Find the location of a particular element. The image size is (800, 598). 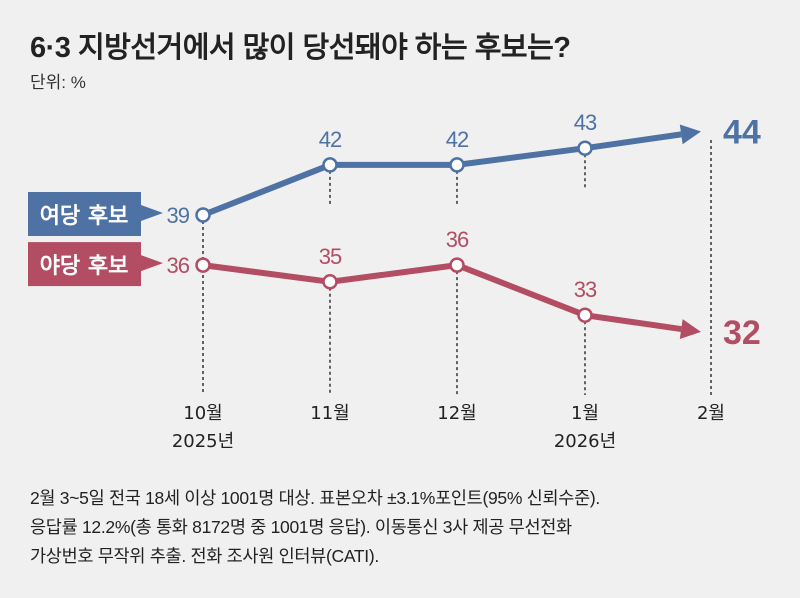

legend-label: 여당 후보 is located at coordinates (84, 216).